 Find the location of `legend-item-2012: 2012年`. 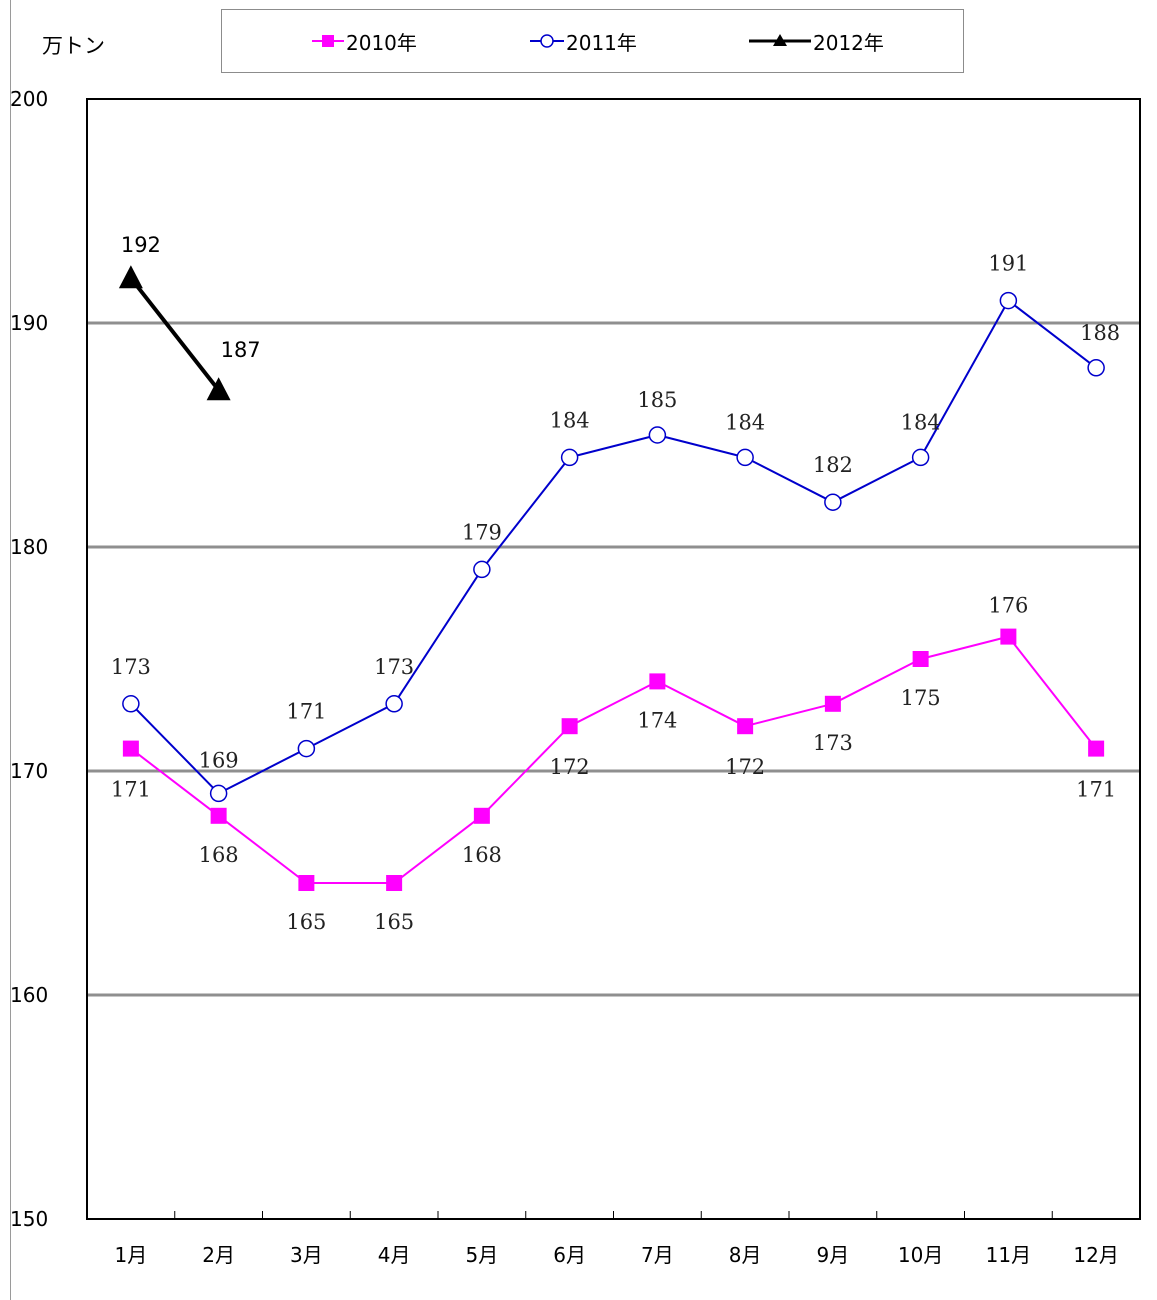

legend-item-2012: 2012年 is located at coordinates (816, 41).